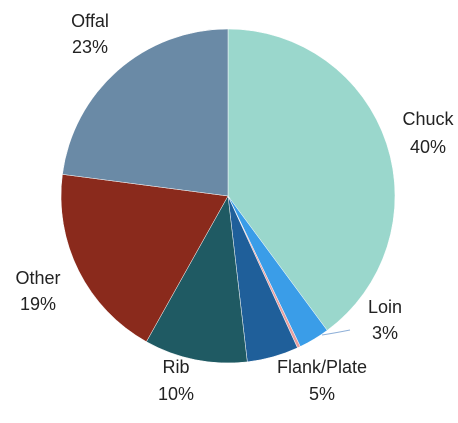 The height and width of the screenshot is (423, 458). I want to click on slice-label-loin: Loin, so click(385, 307).